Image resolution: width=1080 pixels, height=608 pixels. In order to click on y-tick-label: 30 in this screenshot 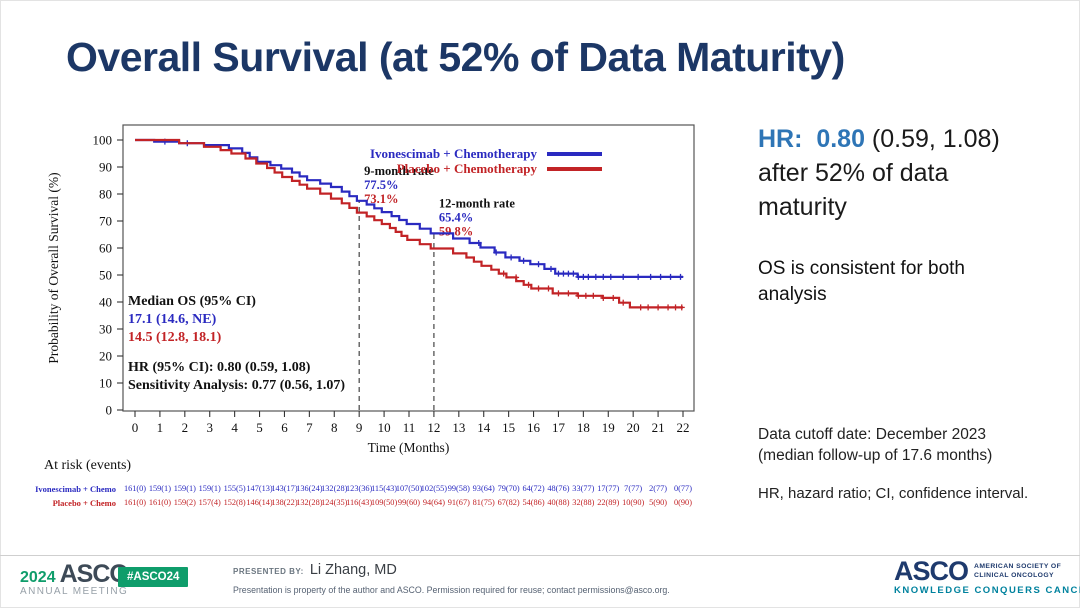, I will do `click(105, 329)`.